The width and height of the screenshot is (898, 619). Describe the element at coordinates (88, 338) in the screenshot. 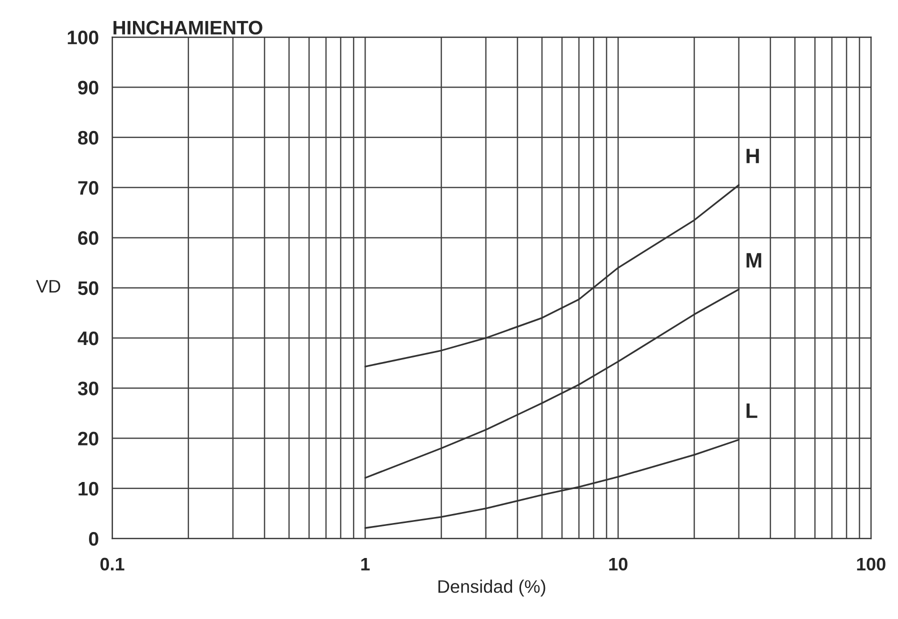

I see `y-tick-label: 40` at that location.